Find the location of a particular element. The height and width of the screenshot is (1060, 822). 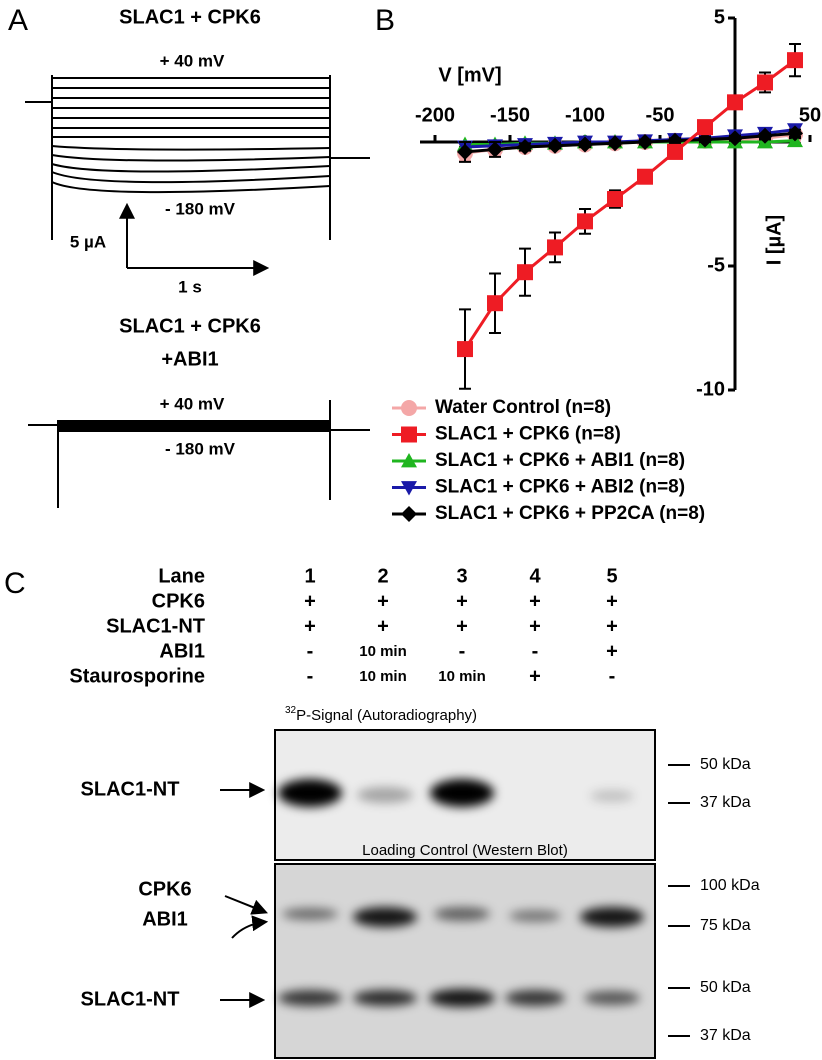

x-tick-label: -200 is located at coordinates (435, 115).